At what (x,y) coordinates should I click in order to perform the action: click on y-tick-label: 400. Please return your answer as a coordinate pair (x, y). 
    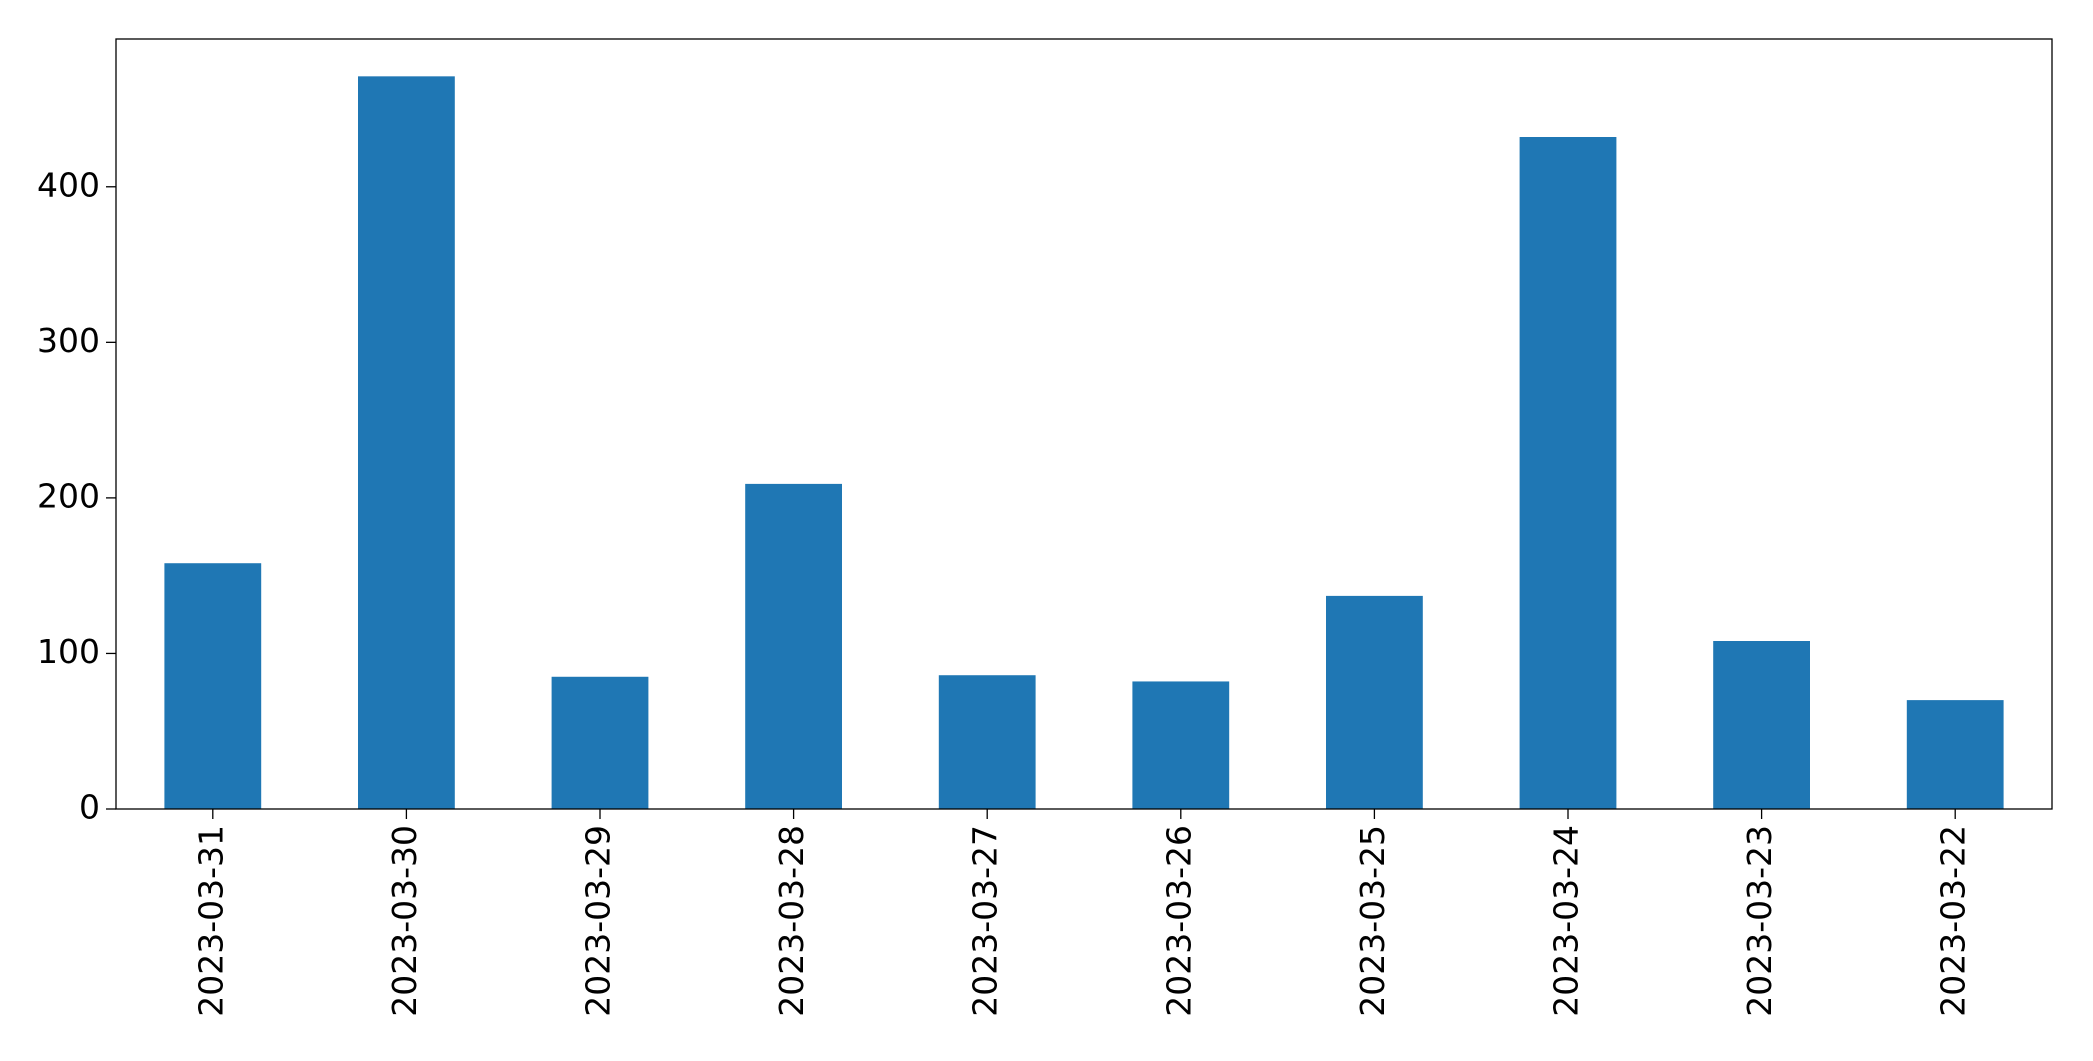
    Looking at the image, I should click on (68, 184).